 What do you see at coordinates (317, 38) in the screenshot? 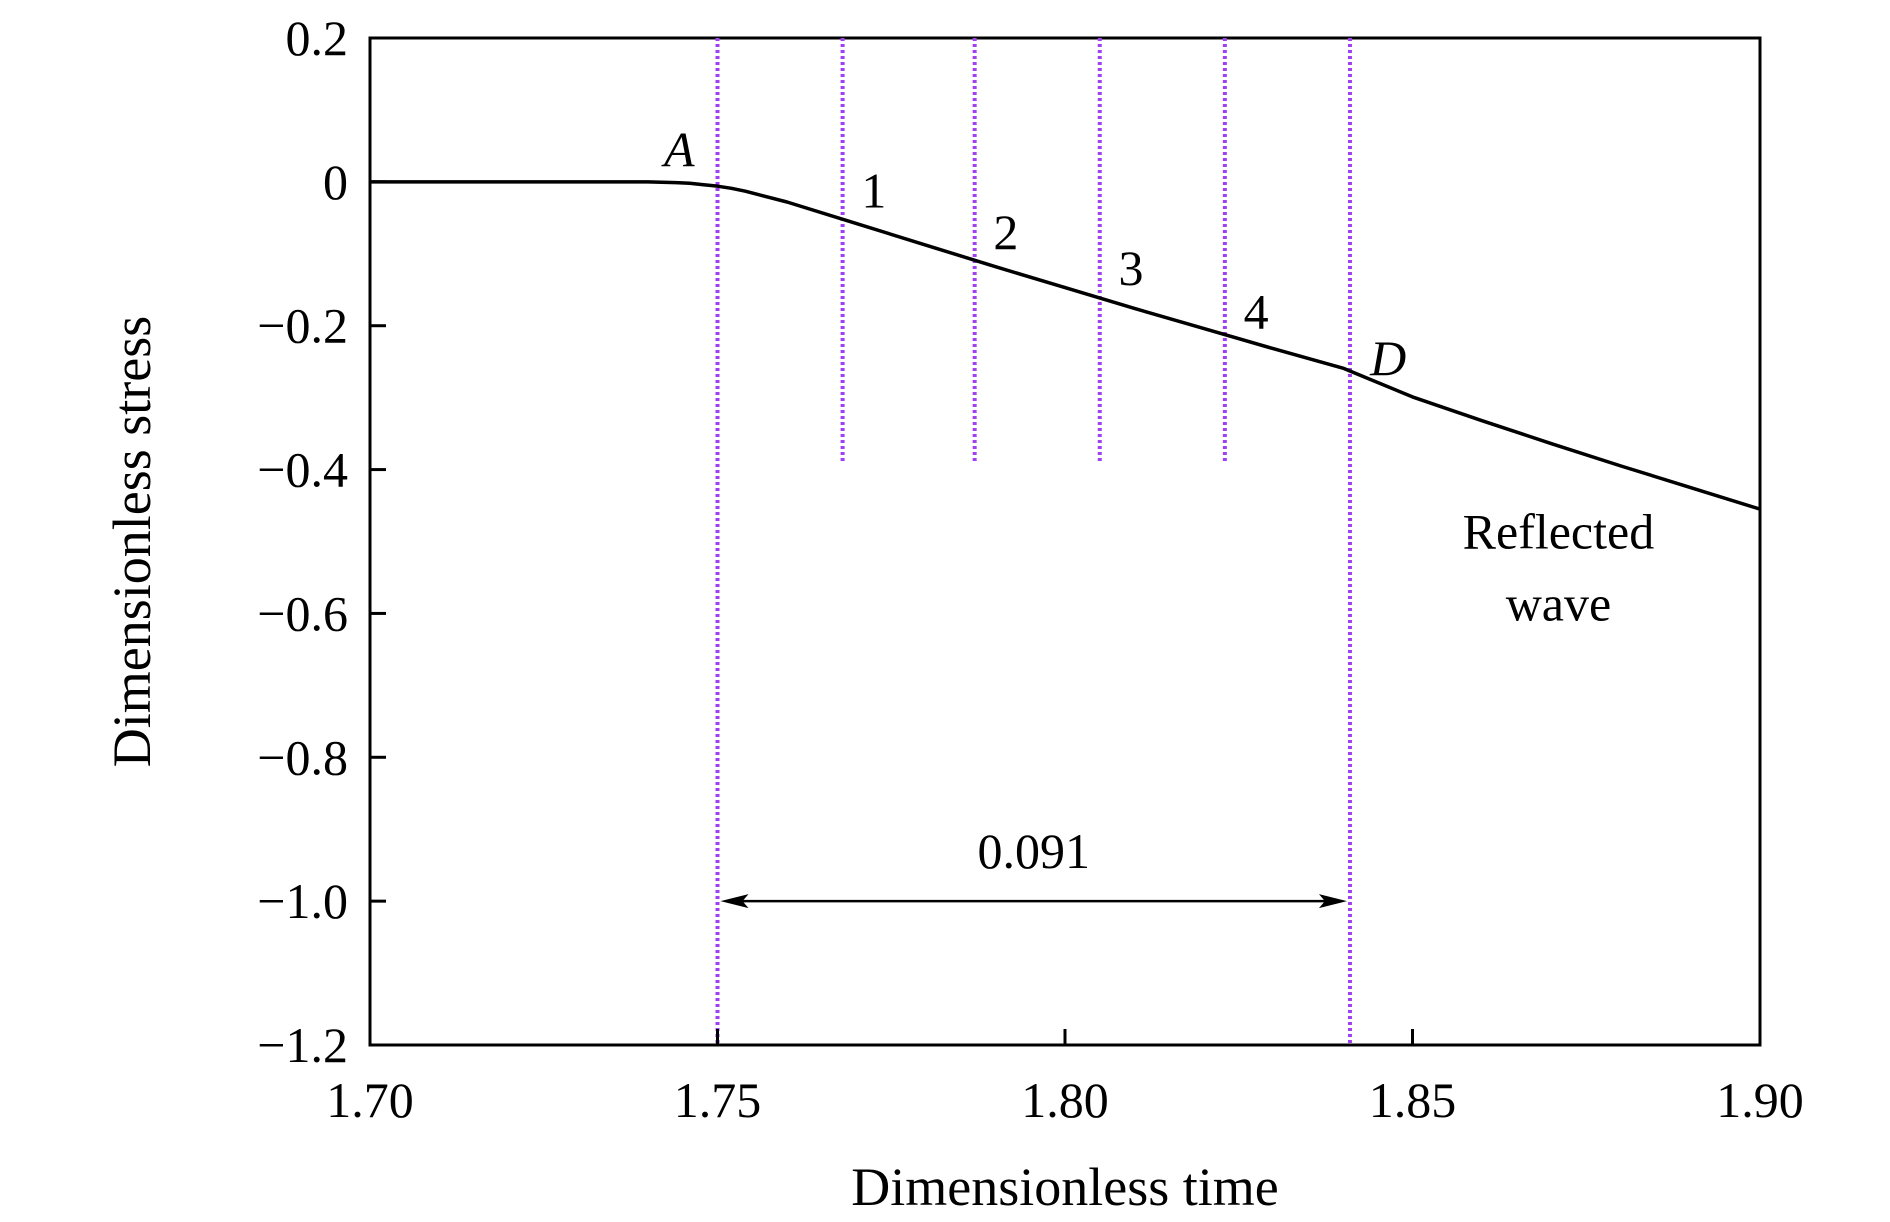
I see `y-tick-label-0: 0.2` at bounding box center [317, 38].